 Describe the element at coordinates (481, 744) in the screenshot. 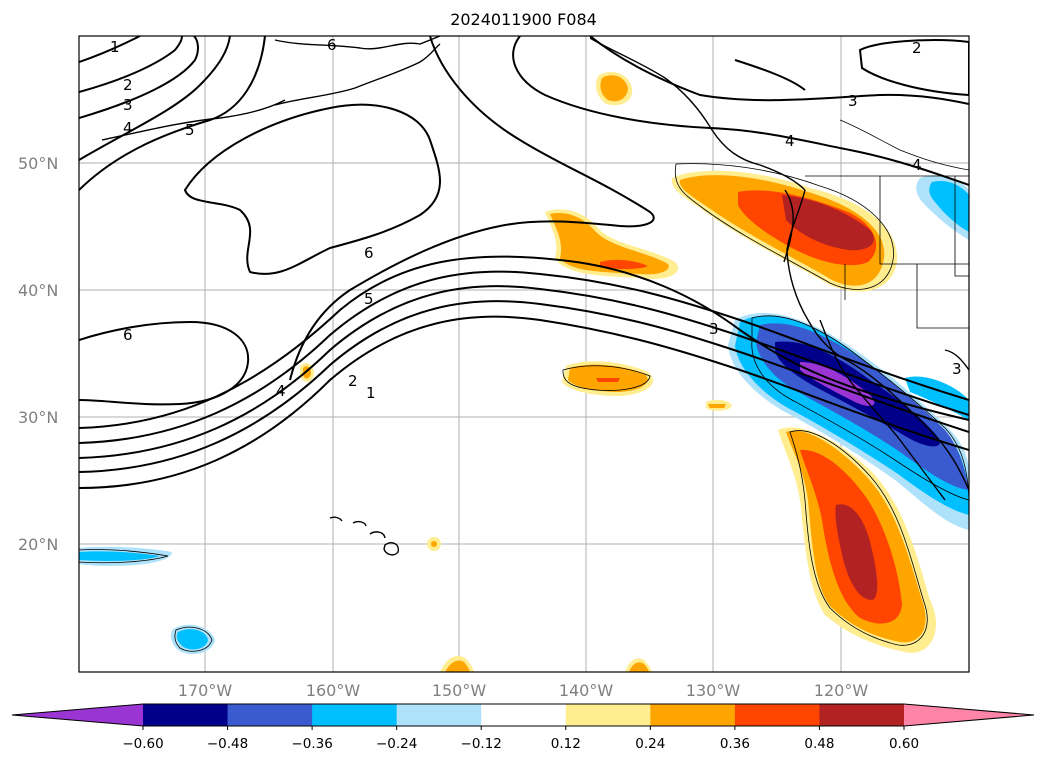

I see `colorbar-tick-label: −0.12` at that location.